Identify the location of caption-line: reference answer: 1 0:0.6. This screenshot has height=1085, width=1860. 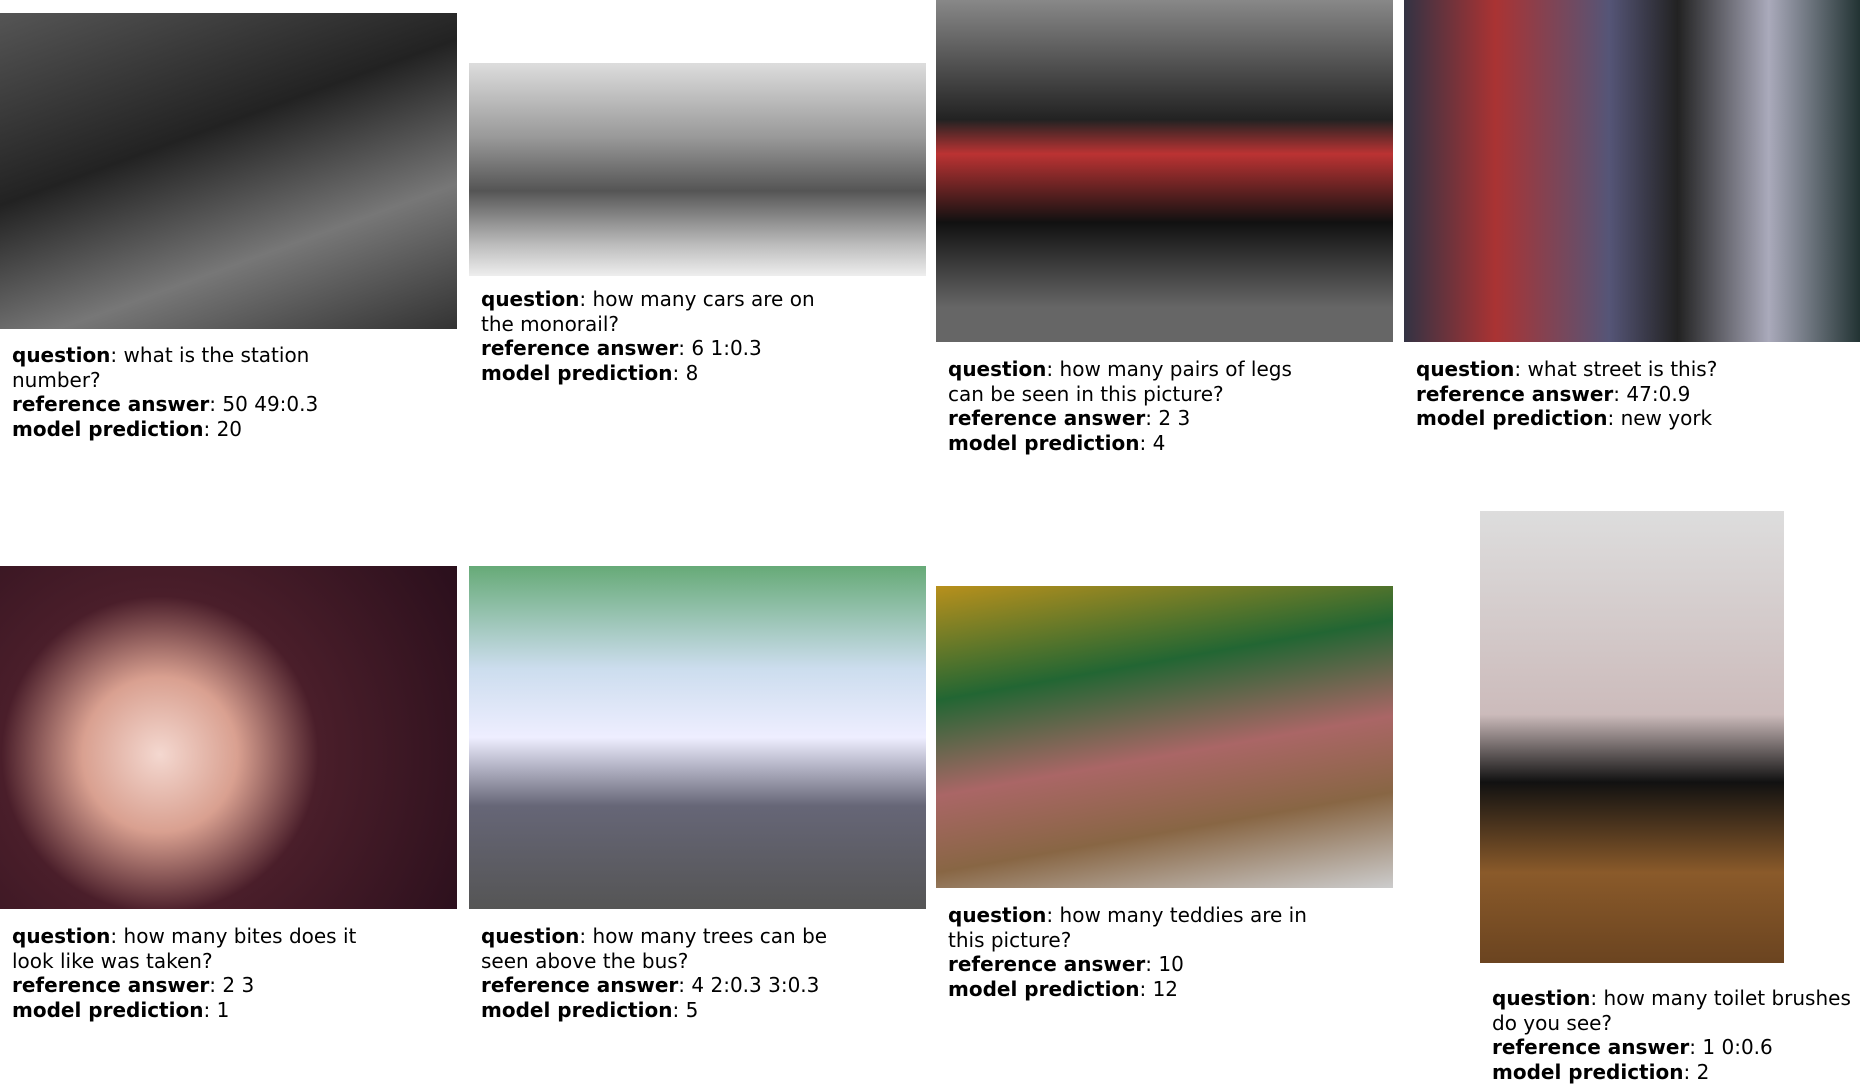
(1676, 1047).